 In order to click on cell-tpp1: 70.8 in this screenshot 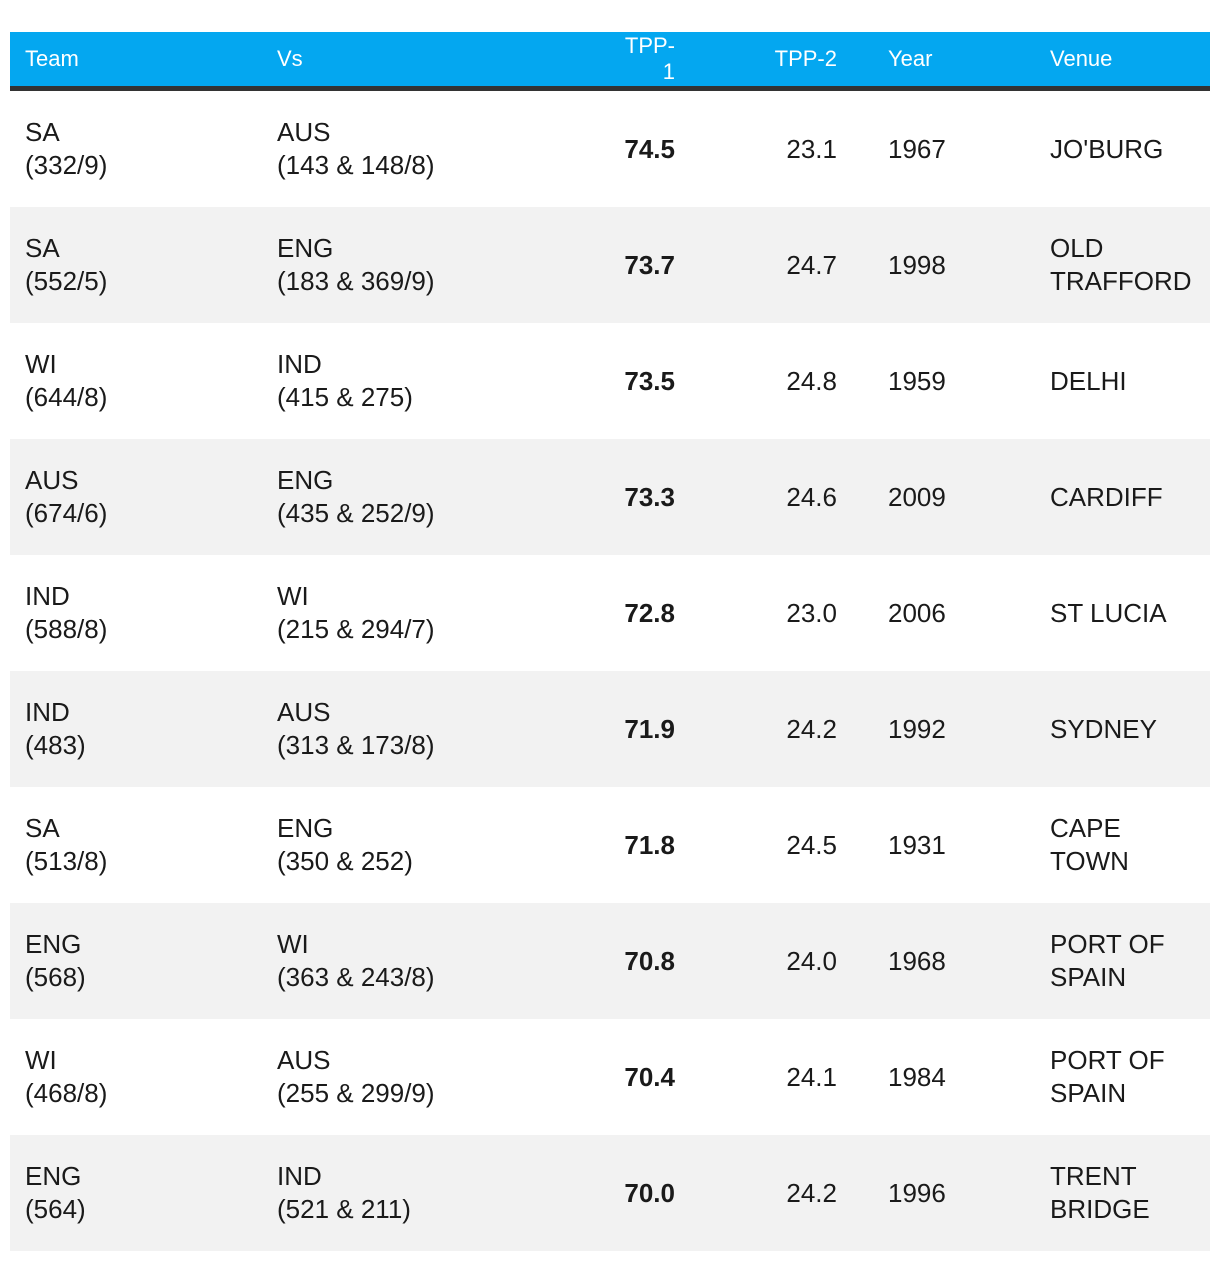, I will do `click(649, 960)`.